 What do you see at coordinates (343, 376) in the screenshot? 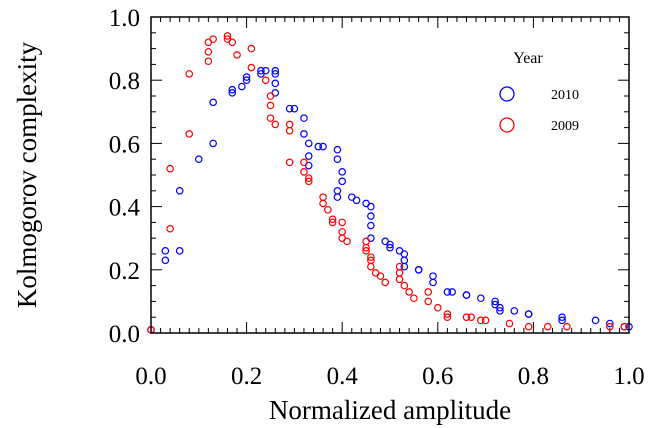
I see `x-tick-label: 0.4` at bounding box center [343, 376].